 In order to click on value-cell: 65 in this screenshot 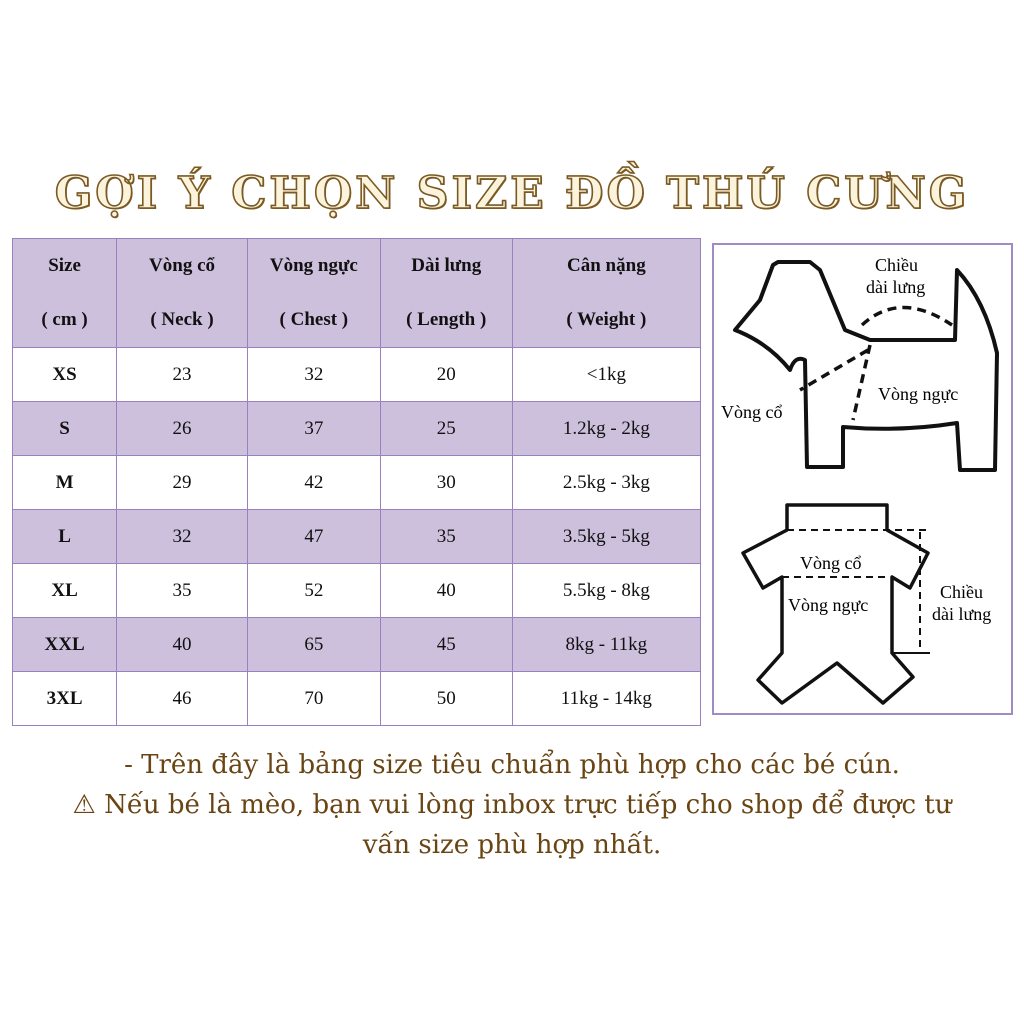, I will do `click(313, 644)`.